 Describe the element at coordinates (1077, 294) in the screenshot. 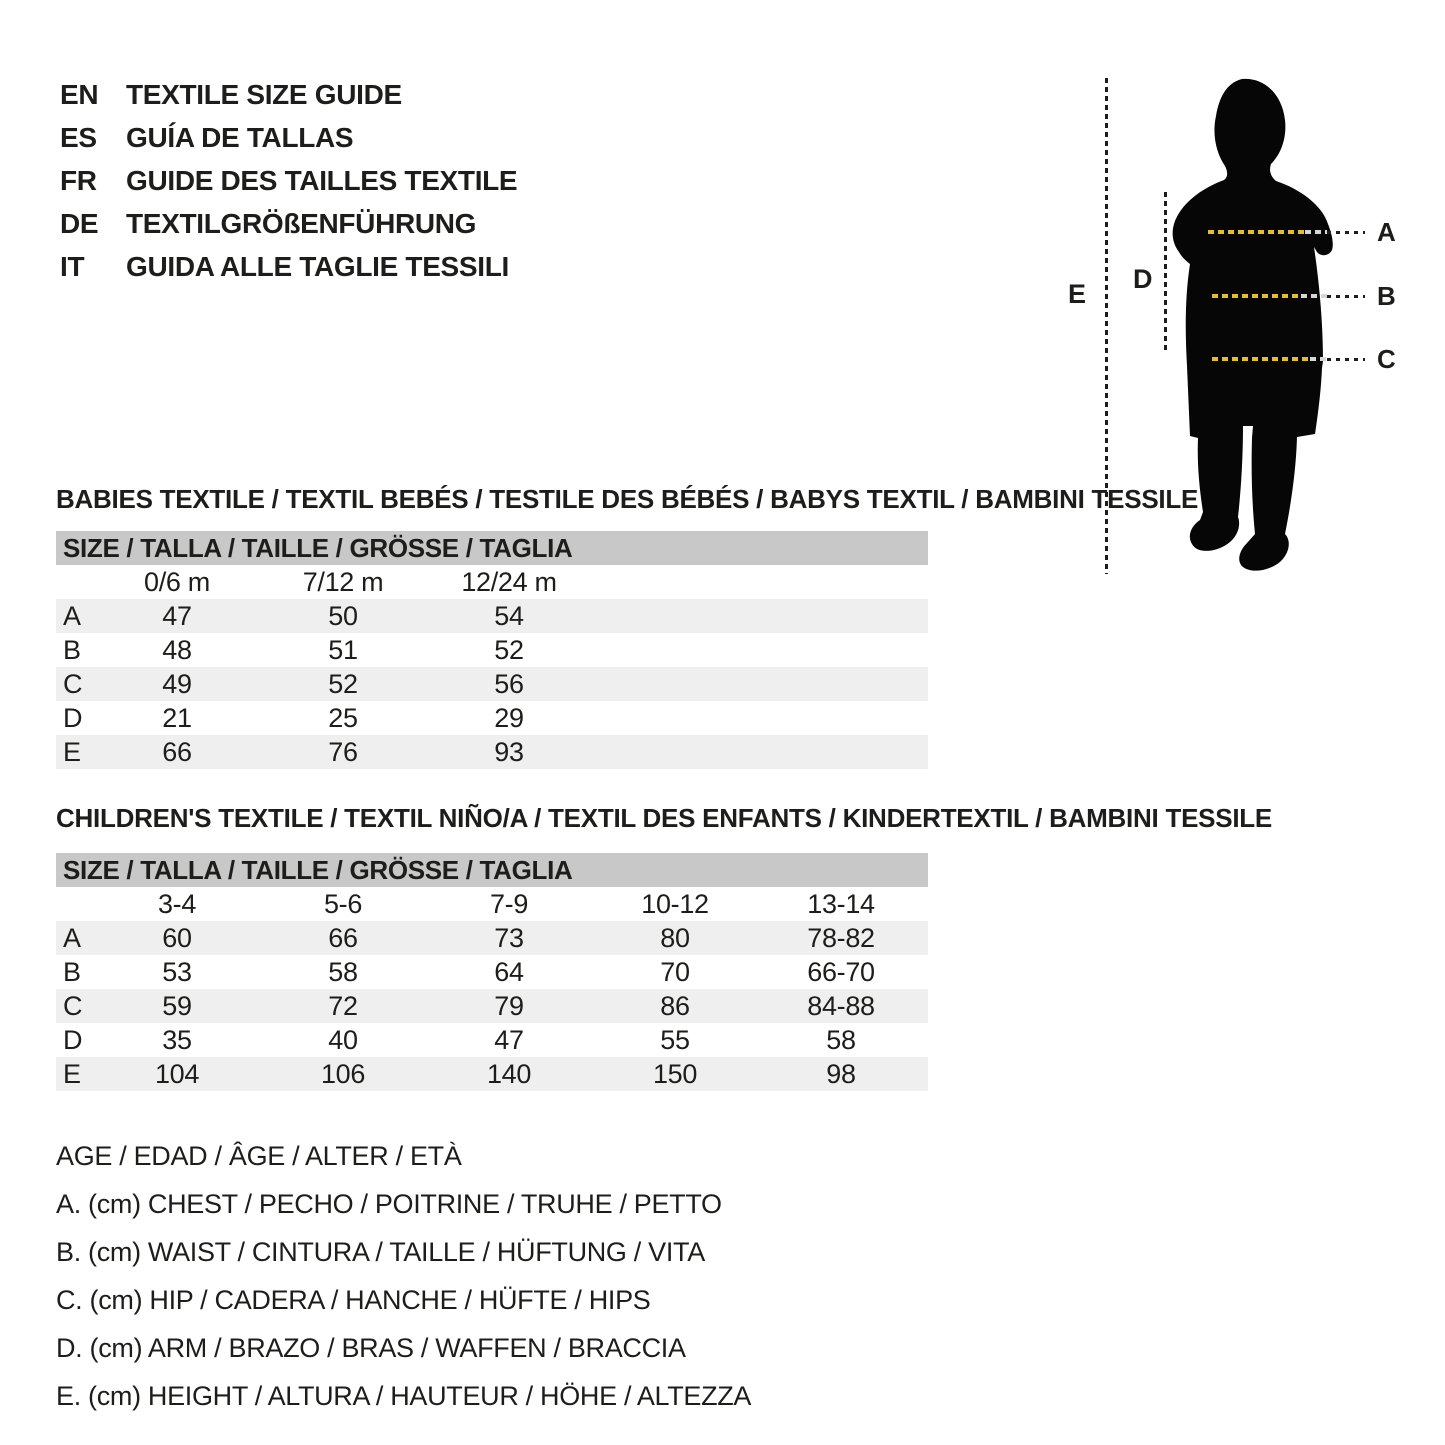

I see `measure-label-e: E` at that location.